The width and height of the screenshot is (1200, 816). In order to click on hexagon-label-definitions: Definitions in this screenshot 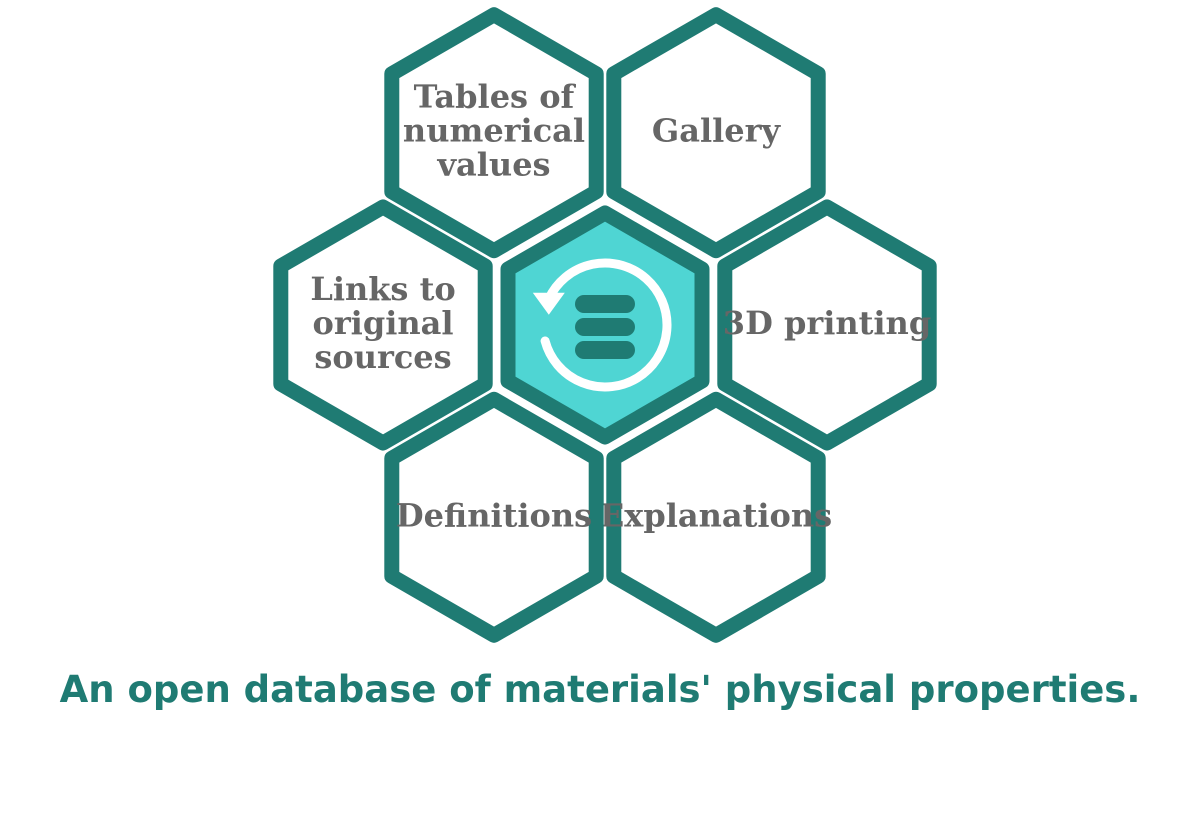, I will do `click(494, 515)`.